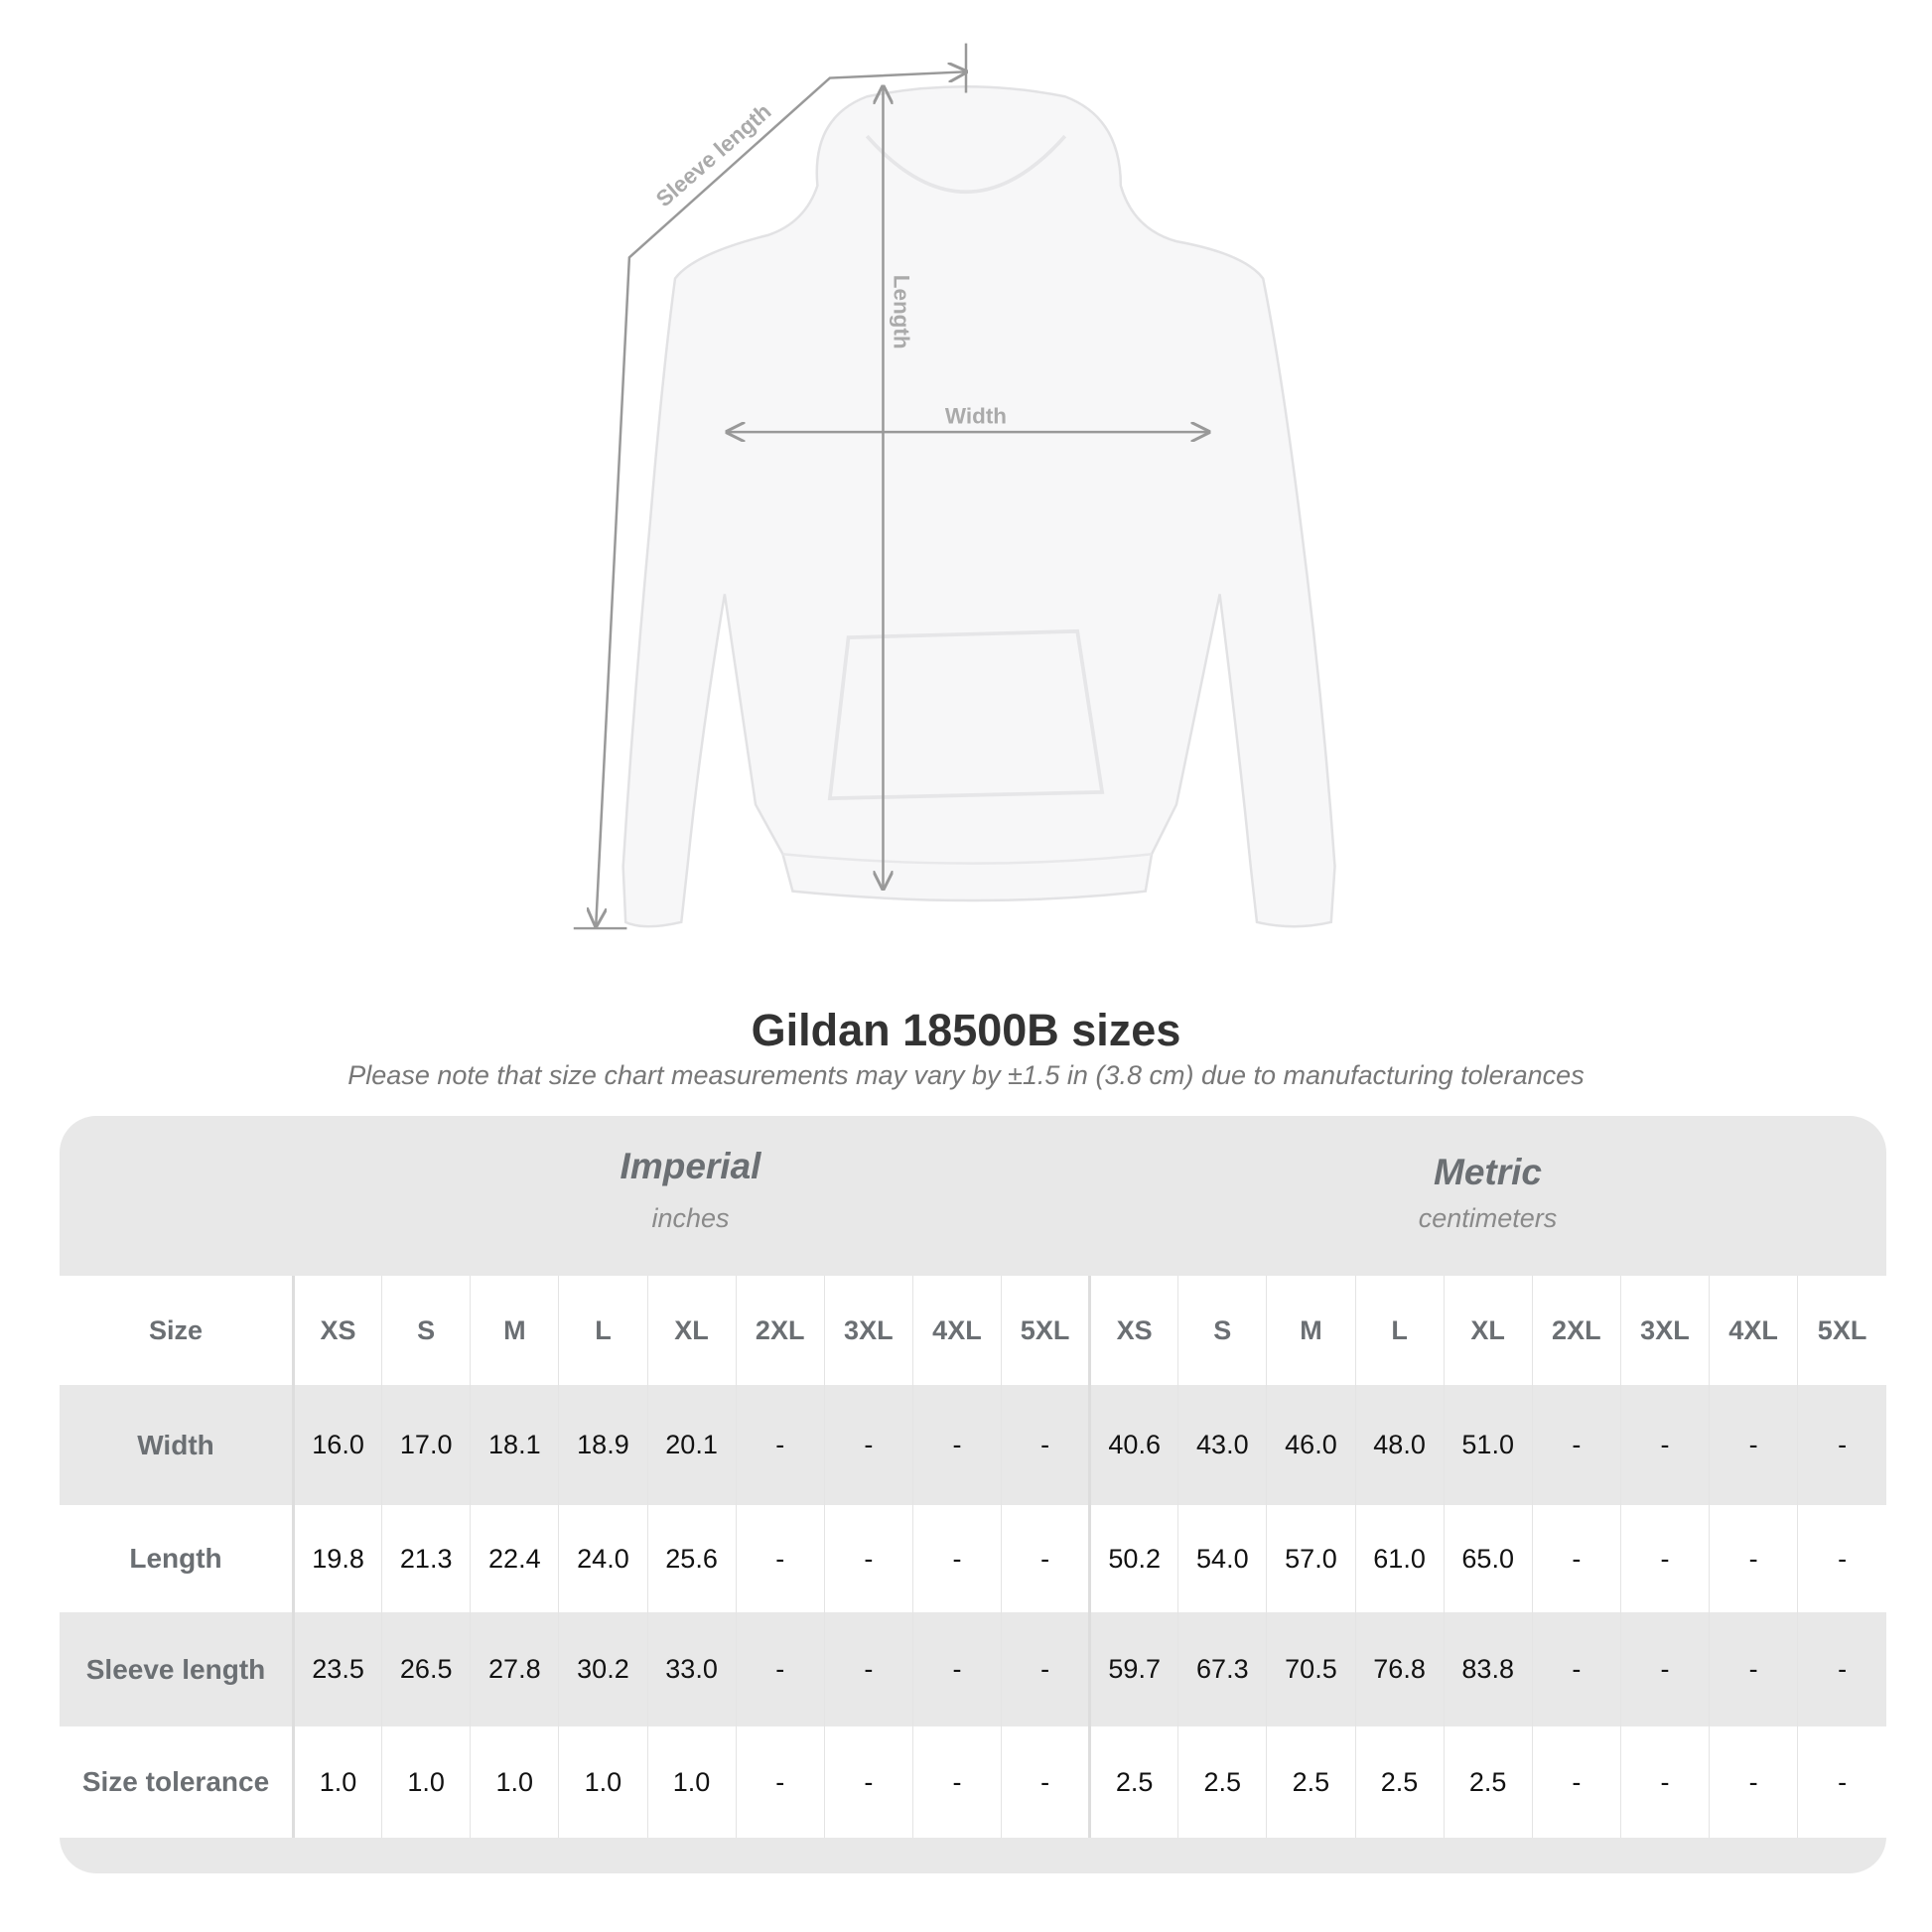  Describe the element at coordinates (337, 1331) in the screenshot. I see `imperial-size-xs: XS` at that location.